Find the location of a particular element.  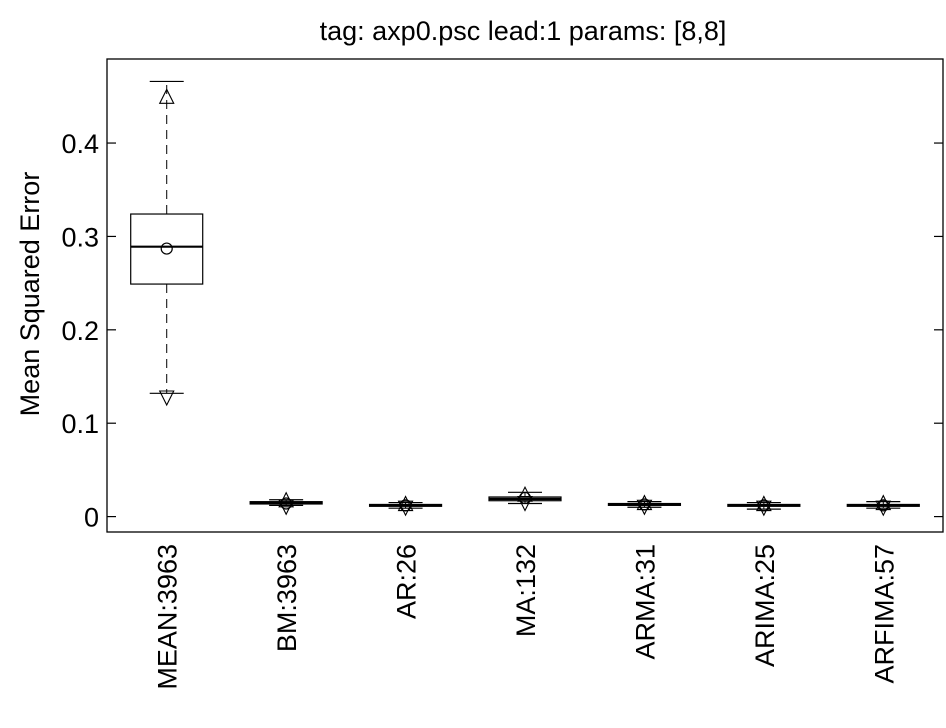

y-tick-label: 0.4 is located at coordinates (80, 144).